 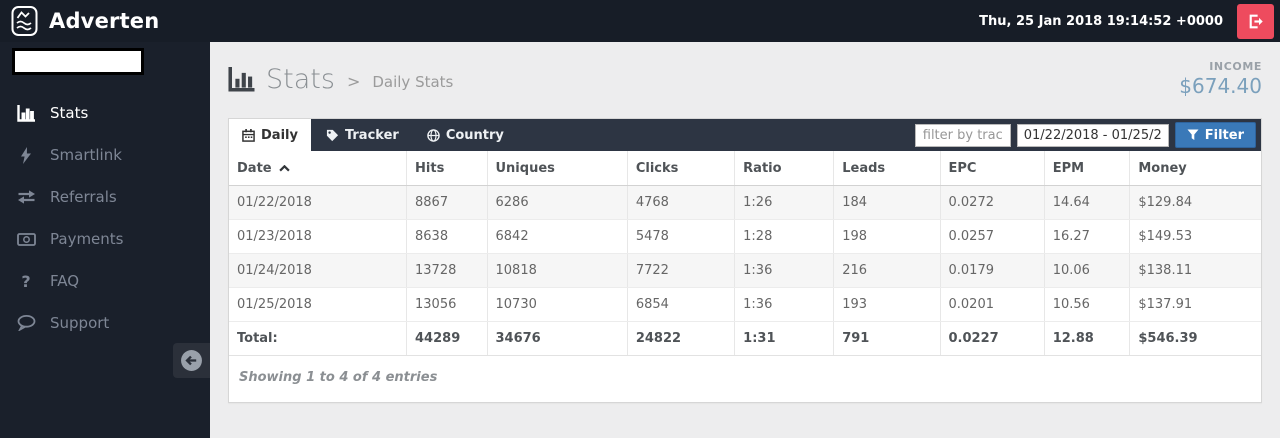 I want to click on sidebar-item-label: Support, so click(x=80, y=323).